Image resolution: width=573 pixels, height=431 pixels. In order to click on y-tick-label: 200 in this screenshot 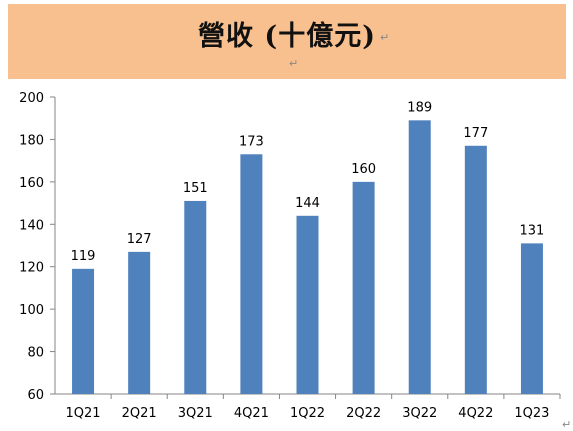, I will do `click(31, 98)`.